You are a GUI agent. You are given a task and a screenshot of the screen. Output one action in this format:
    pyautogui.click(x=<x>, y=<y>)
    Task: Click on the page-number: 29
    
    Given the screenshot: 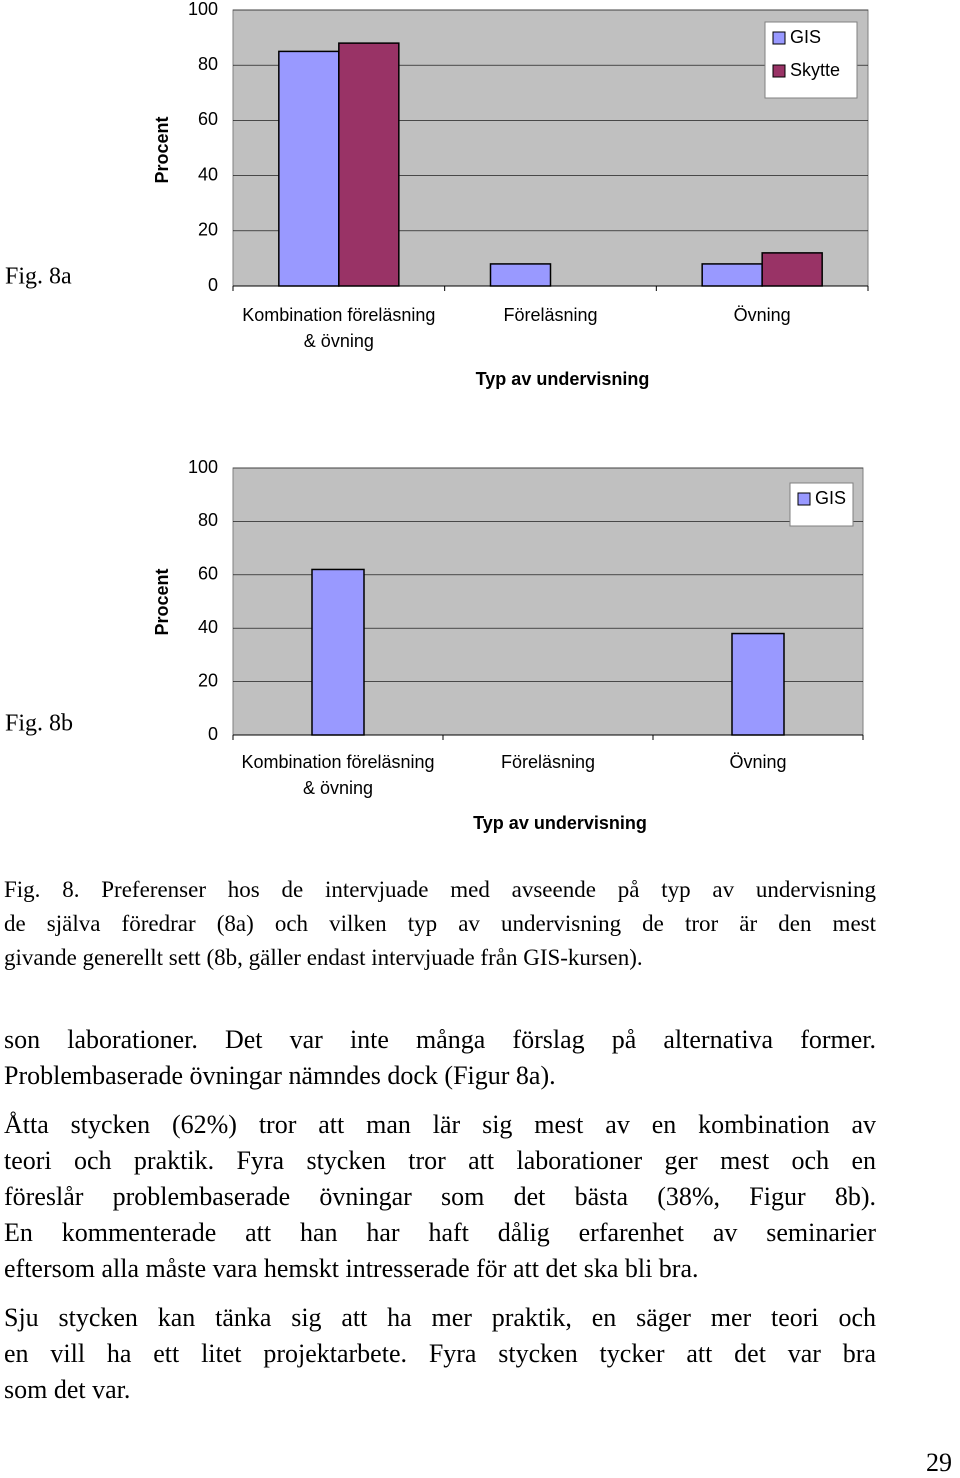 What is the action you would take?
    pyautogui.click(x=939, y=1462)
    